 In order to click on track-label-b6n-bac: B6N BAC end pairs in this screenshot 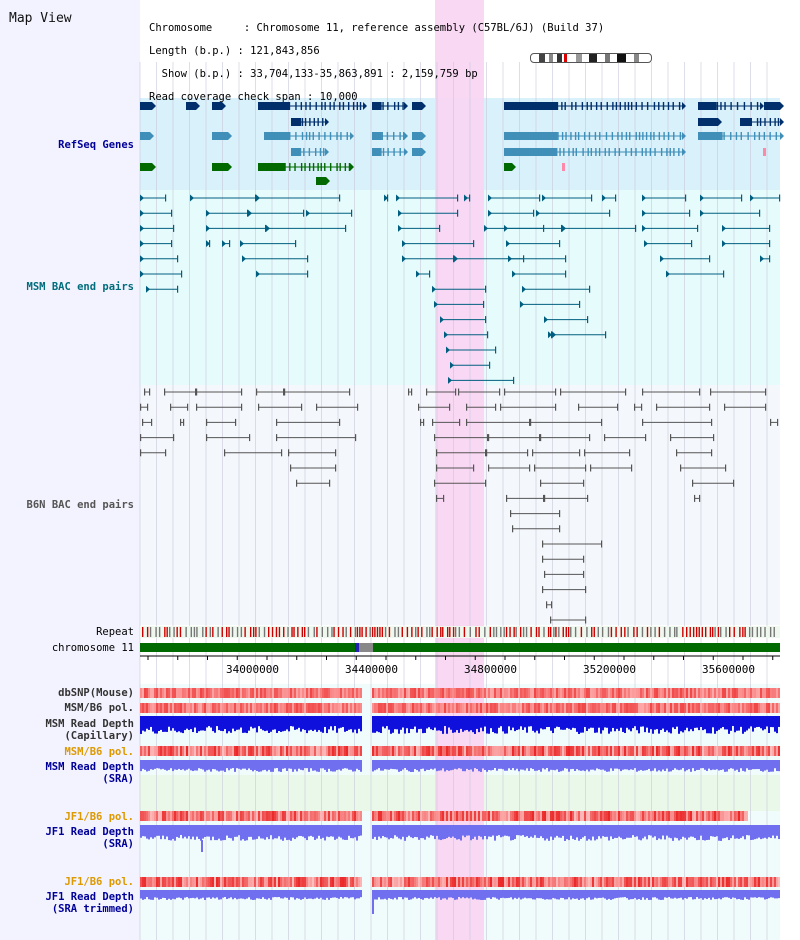, I will do `click(80, 505)`.